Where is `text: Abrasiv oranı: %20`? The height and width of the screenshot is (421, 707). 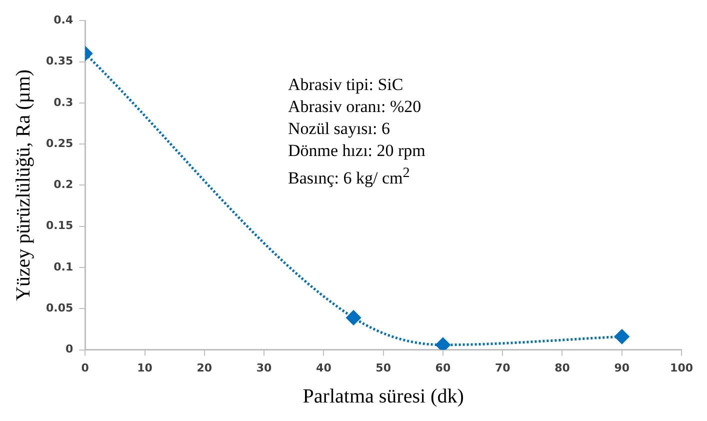
text: Abrasiv oranı: %20 is located at coordinates (355, 106).